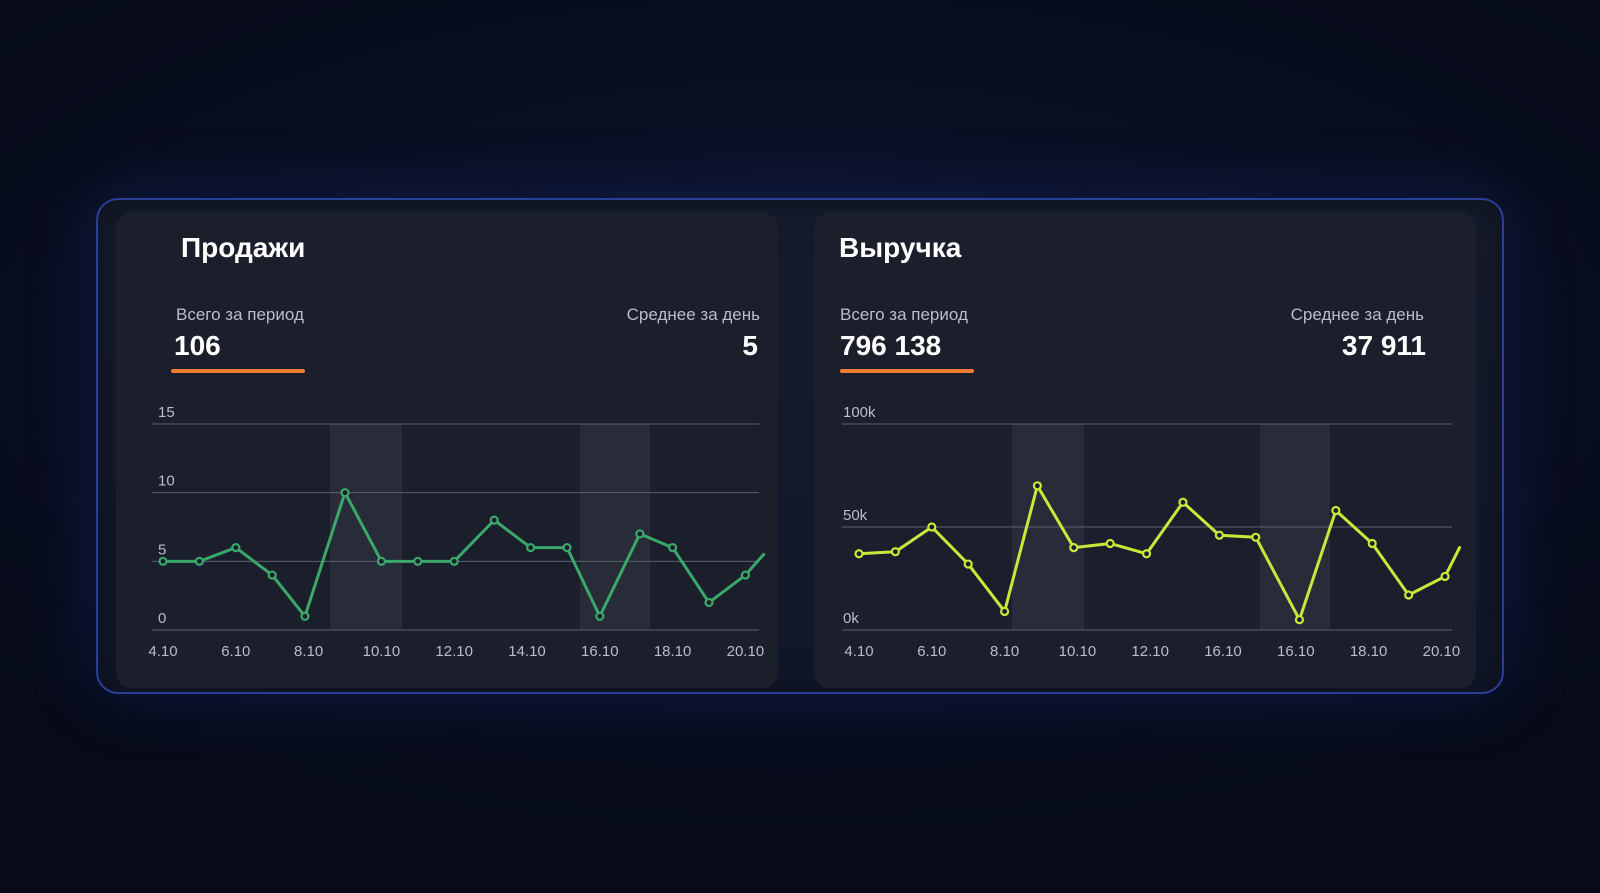  What do you see at coordinates (746, 651) in the screenshot?
I see `sales-x-tick-label: 20.10` at bounding box center [746, 651].